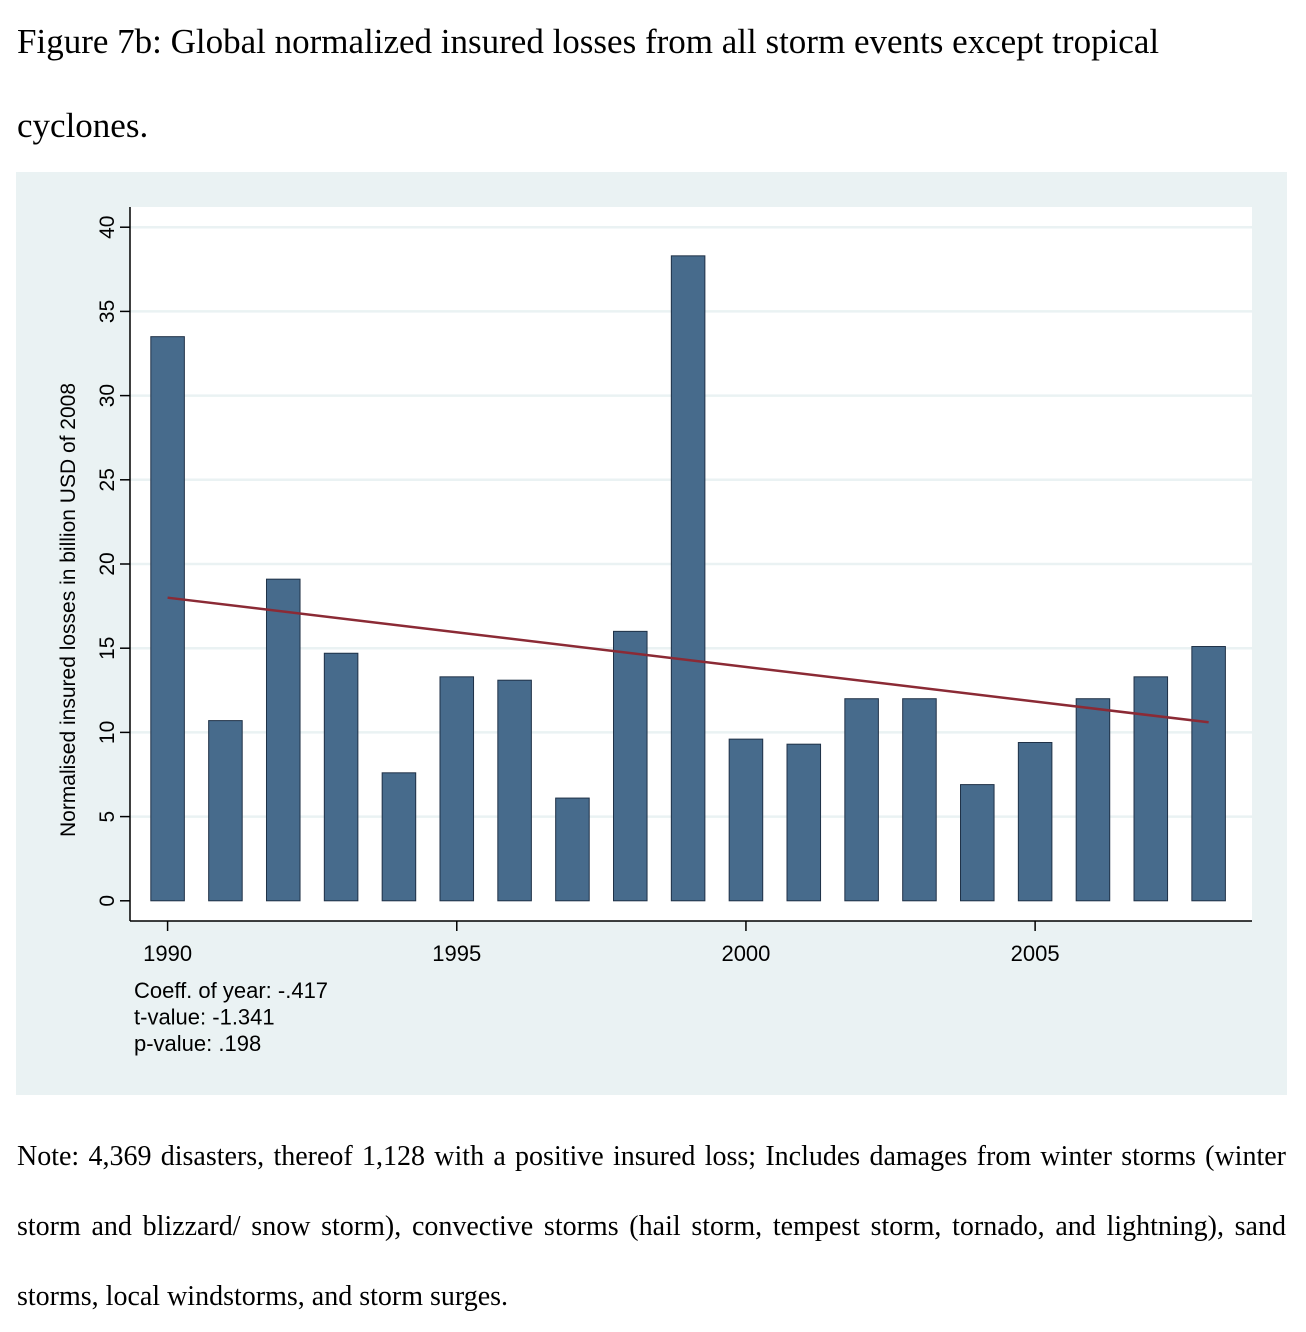 The height and width of the screenshot is (1332, 1306). I want to click on annotation-line: p-value: .198, so click(197, 1043).